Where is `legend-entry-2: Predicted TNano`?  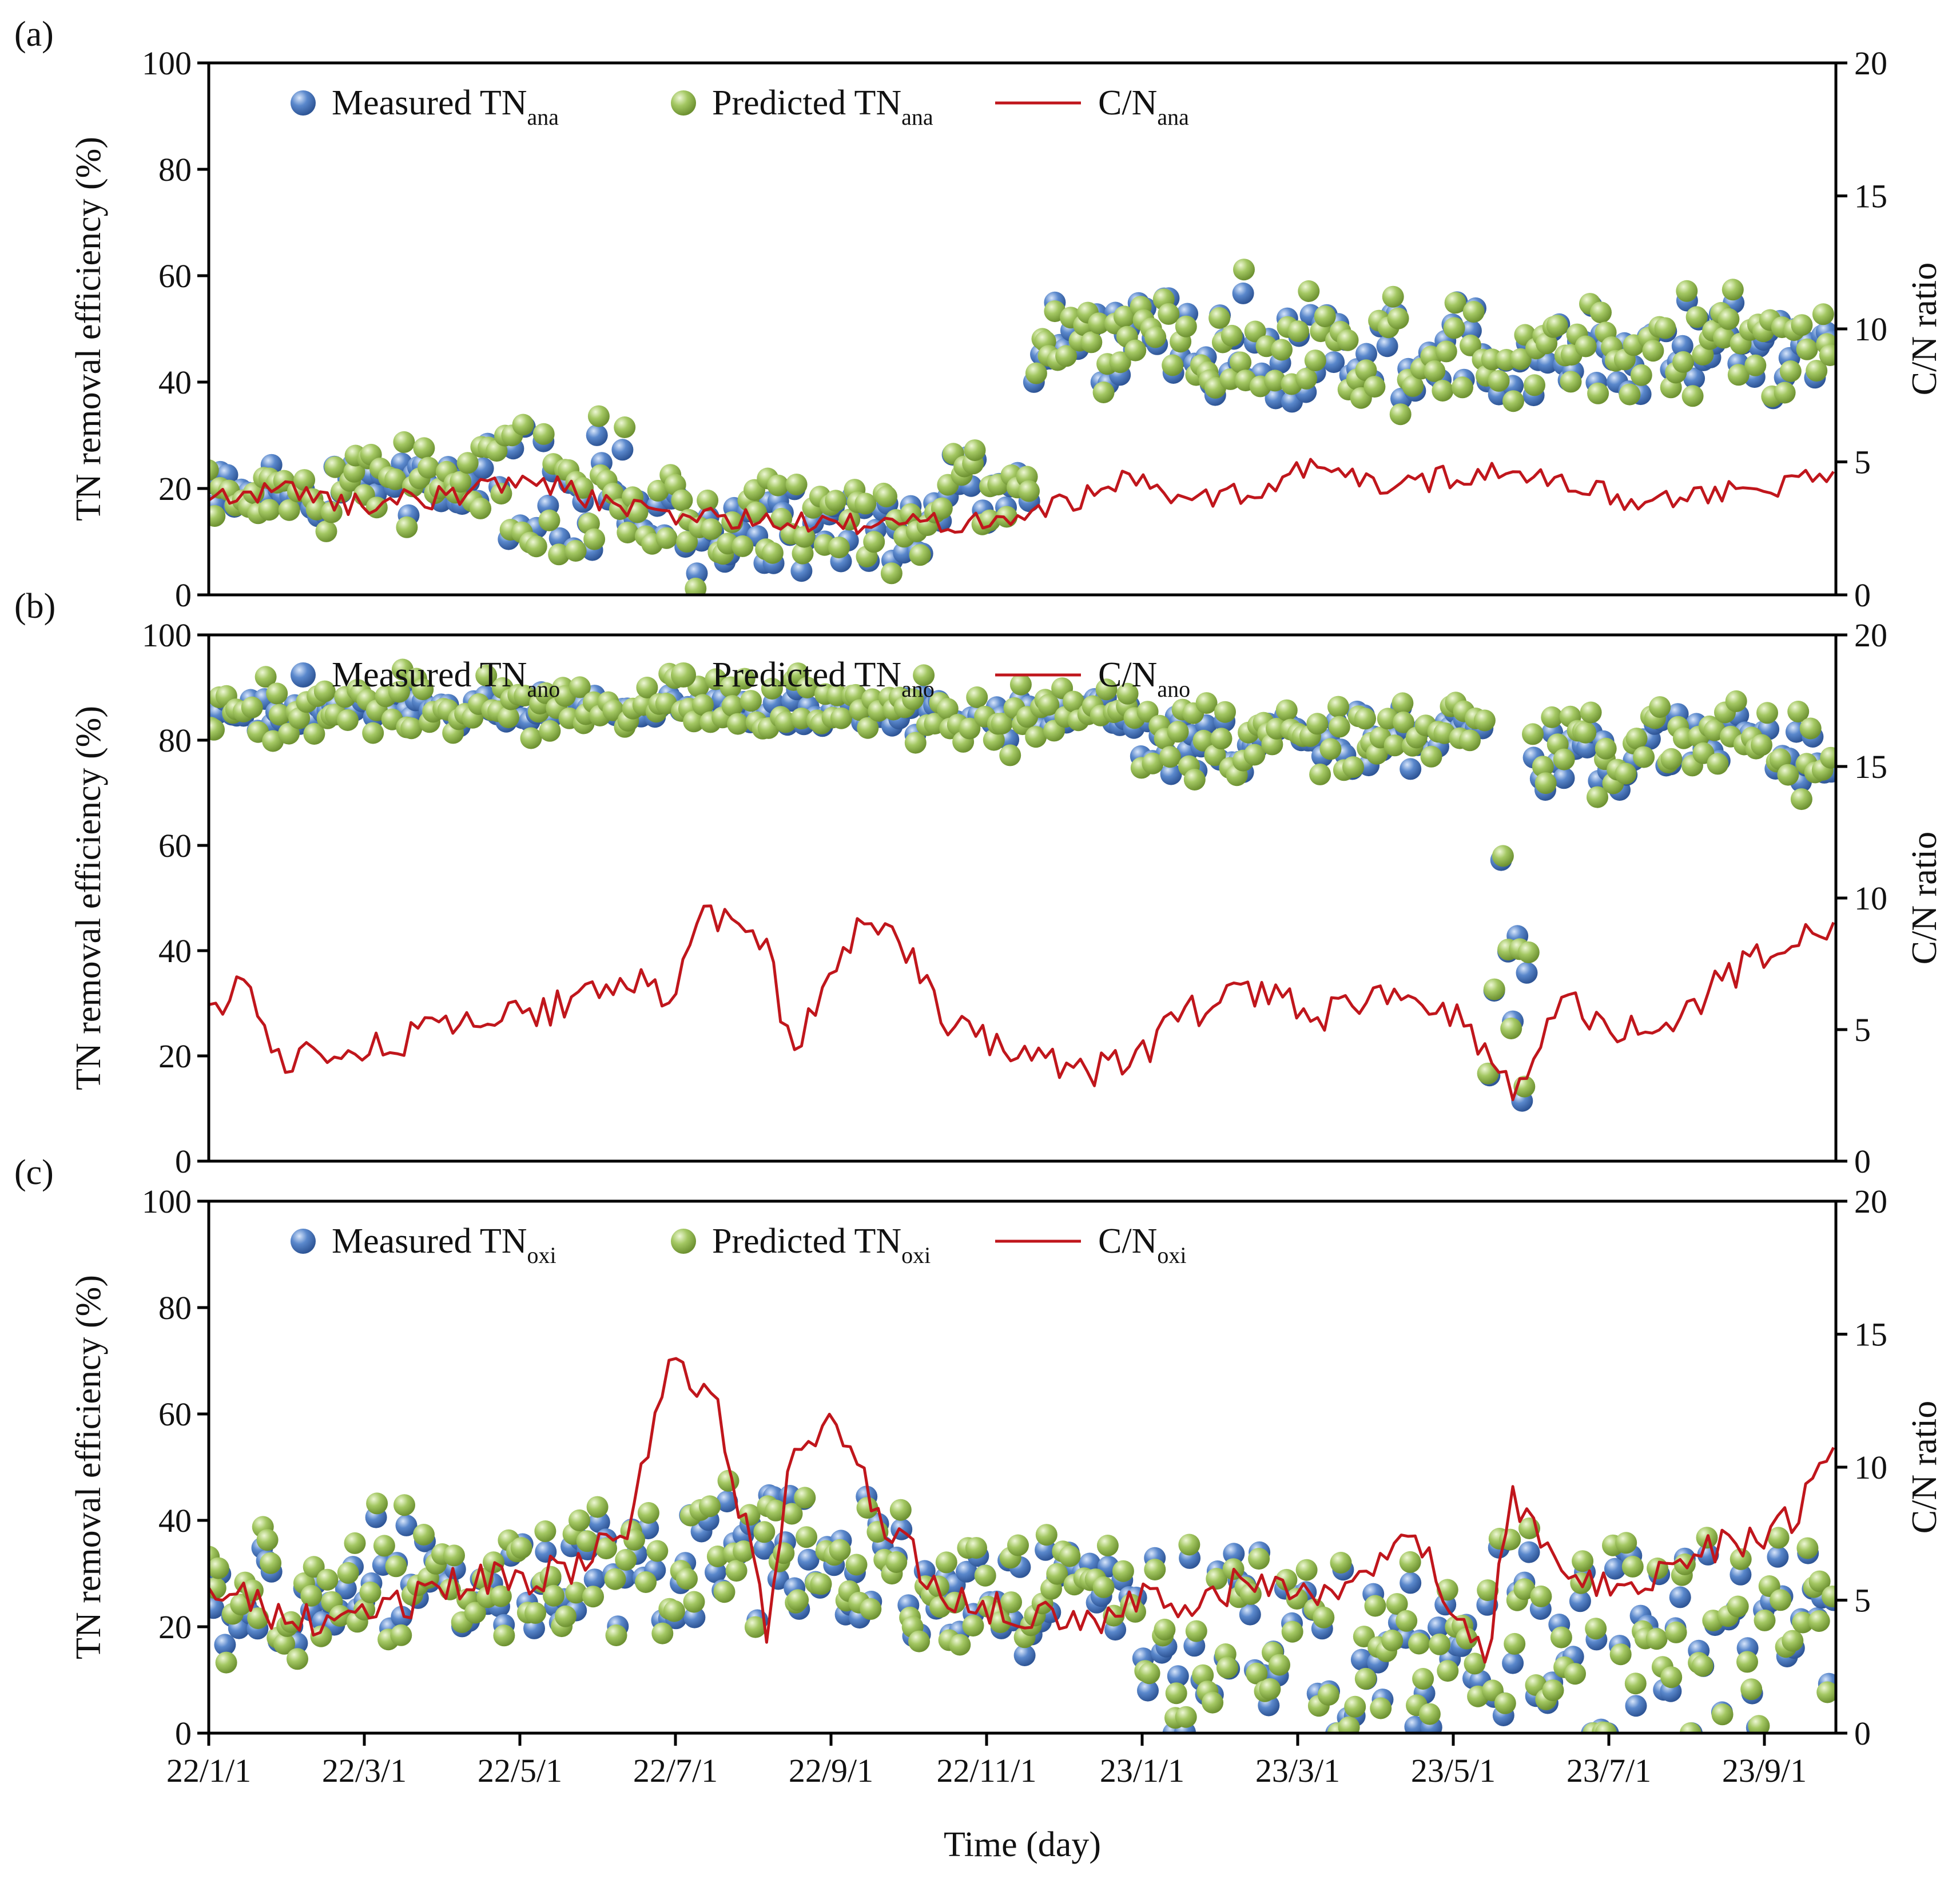 legend-entry-2: Predicted TNano is located at coordinates (823, 679).